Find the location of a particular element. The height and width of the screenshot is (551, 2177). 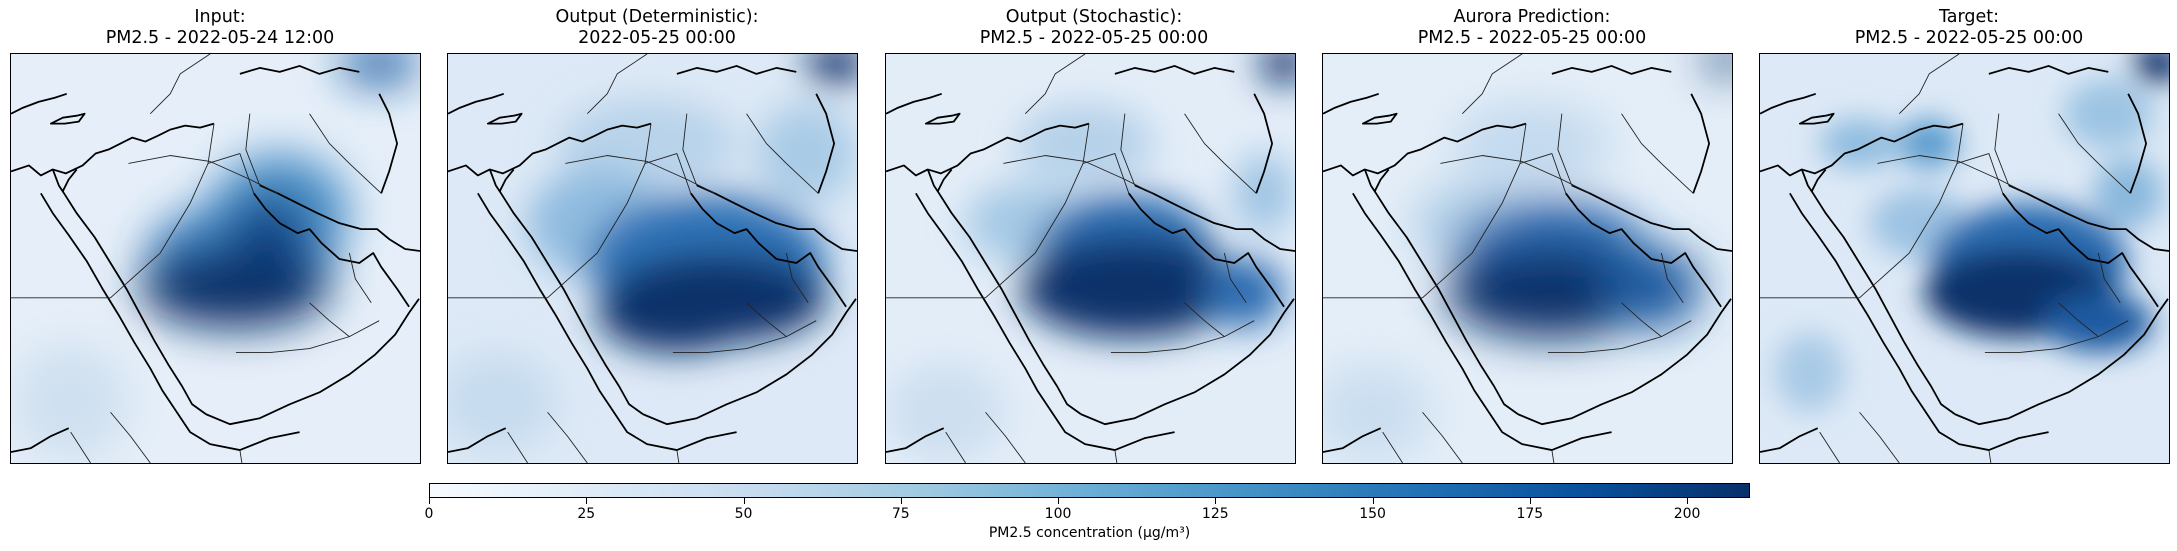

map-panel-input is located at coordinates (215, 258).